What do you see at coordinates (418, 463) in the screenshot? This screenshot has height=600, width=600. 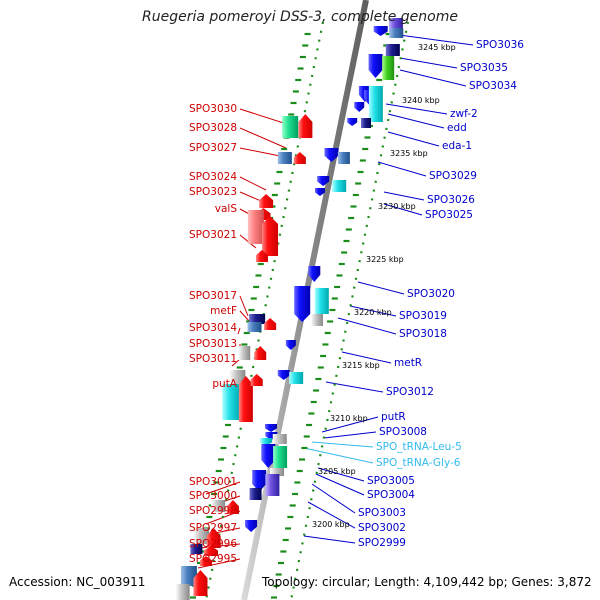 I see `gene-label: SPO_tRNA-Gly-6` at bounding box center [418, 463].